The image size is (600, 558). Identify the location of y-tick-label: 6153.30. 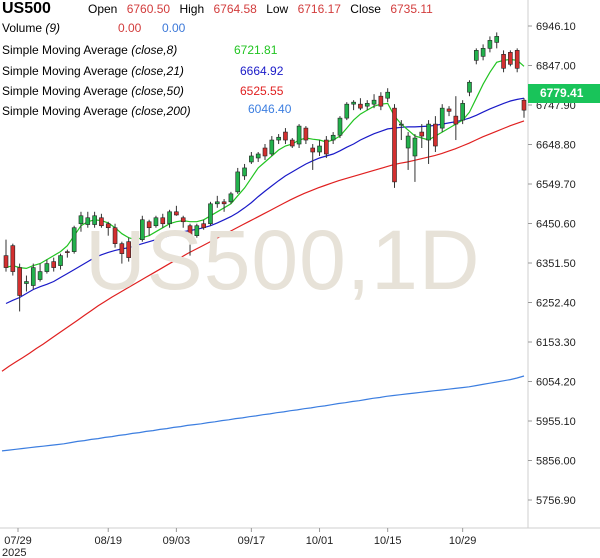
(556, 343).